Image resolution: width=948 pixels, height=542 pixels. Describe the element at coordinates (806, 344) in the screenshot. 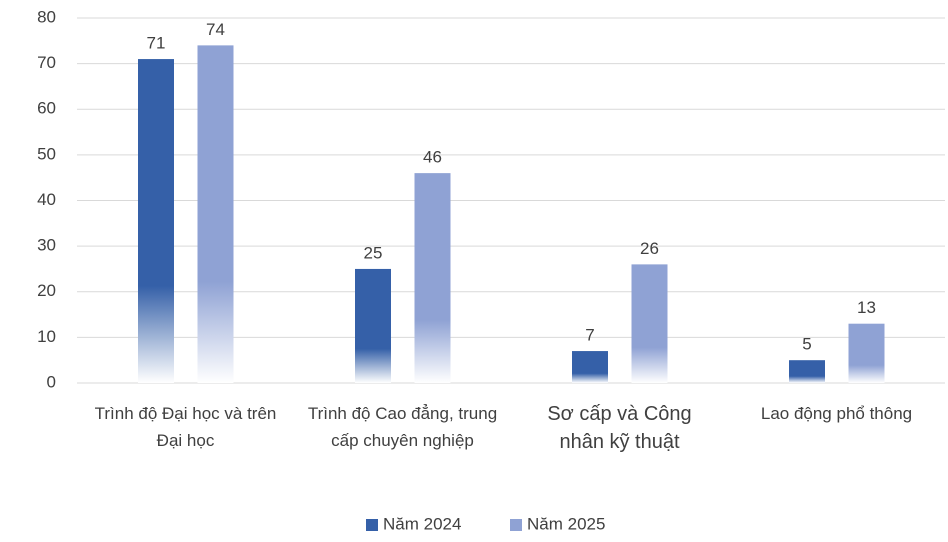

I see `data-label: 5` at that location.